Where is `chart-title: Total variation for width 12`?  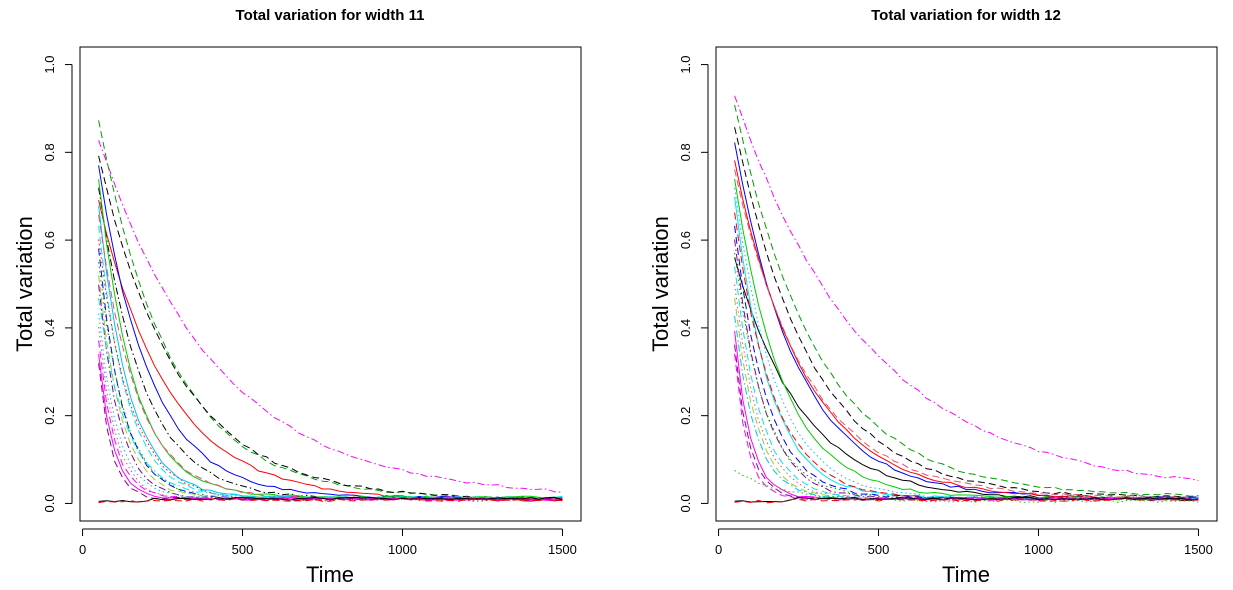
chart-title: Total variation for width 12 is located at coordinates (966, 15).